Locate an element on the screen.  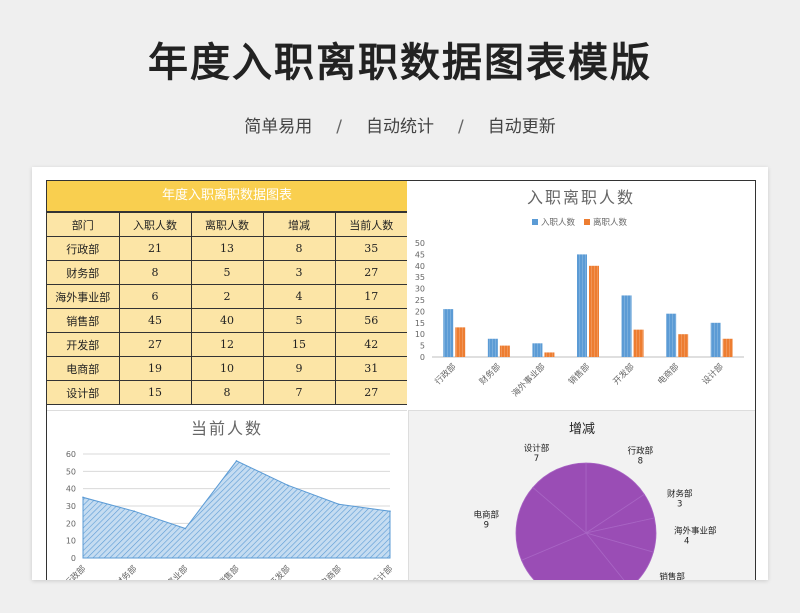
table-cell: 销售部 is located at coordinates (83, 320).